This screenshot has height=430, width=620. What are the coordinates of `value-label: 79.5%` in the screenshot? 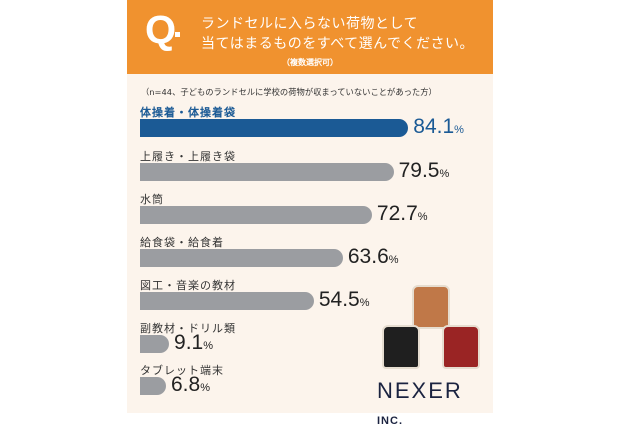 It's located at (424, 171).